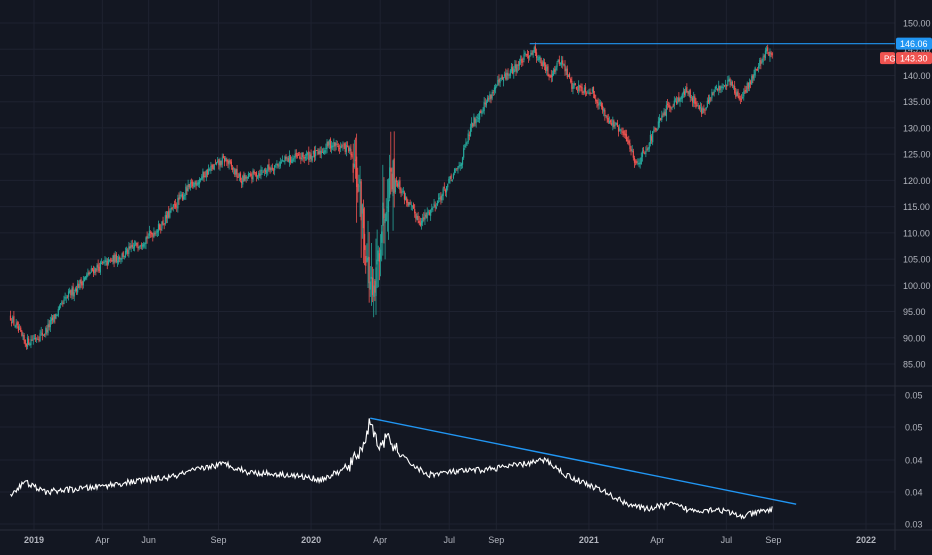 The image size is (932, 555). What do you see at coordinates (583, 461) in the screenshot?
I see `indicator-trendline` at bounding box center [583, 461].